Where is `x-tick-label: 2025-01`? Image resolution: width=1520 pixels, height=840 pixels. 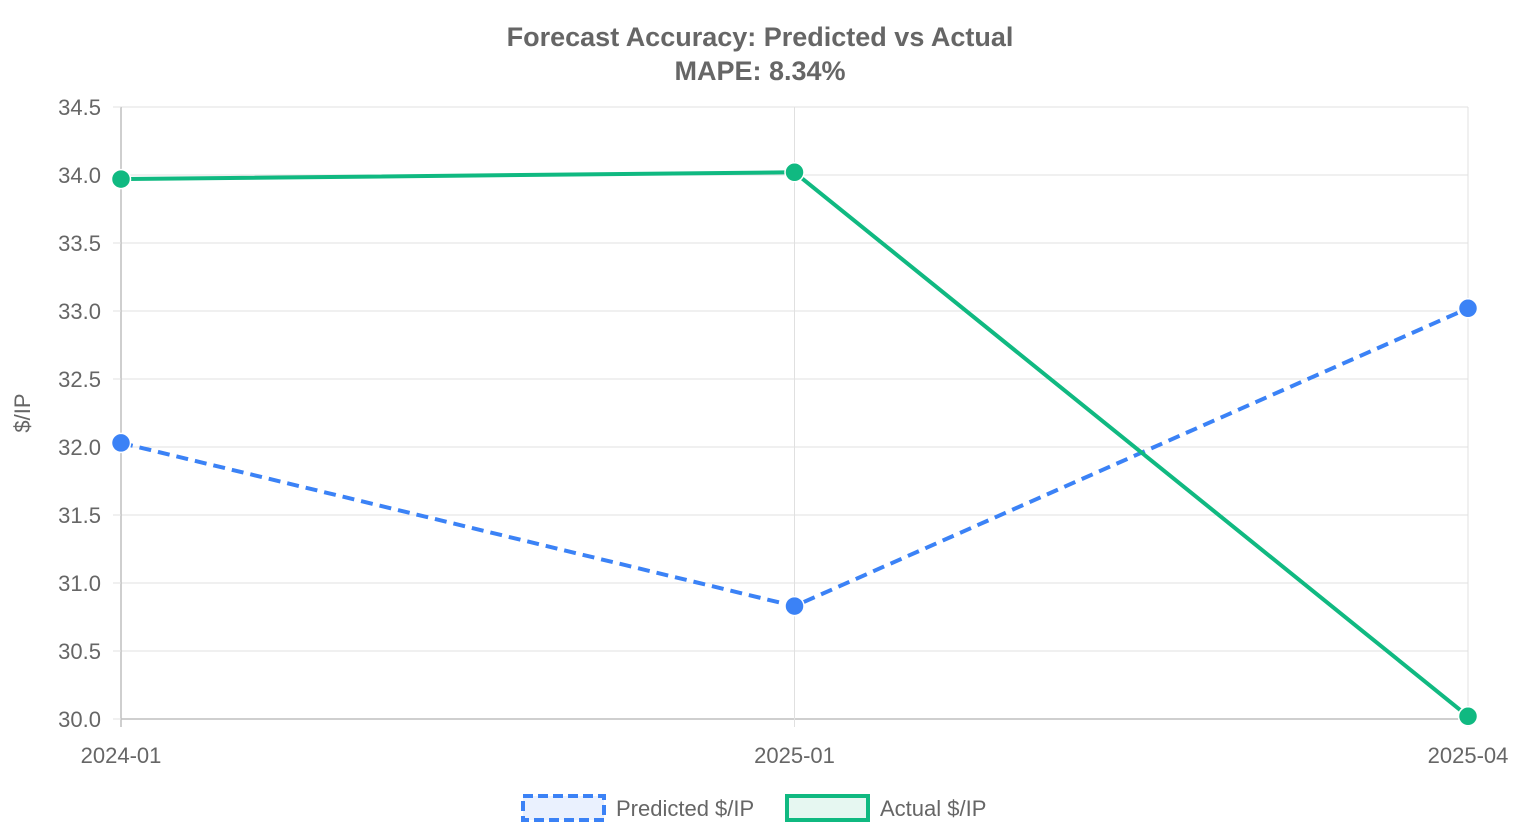
x-tick-label: 2025-01 is located at coordinates (794, 755).